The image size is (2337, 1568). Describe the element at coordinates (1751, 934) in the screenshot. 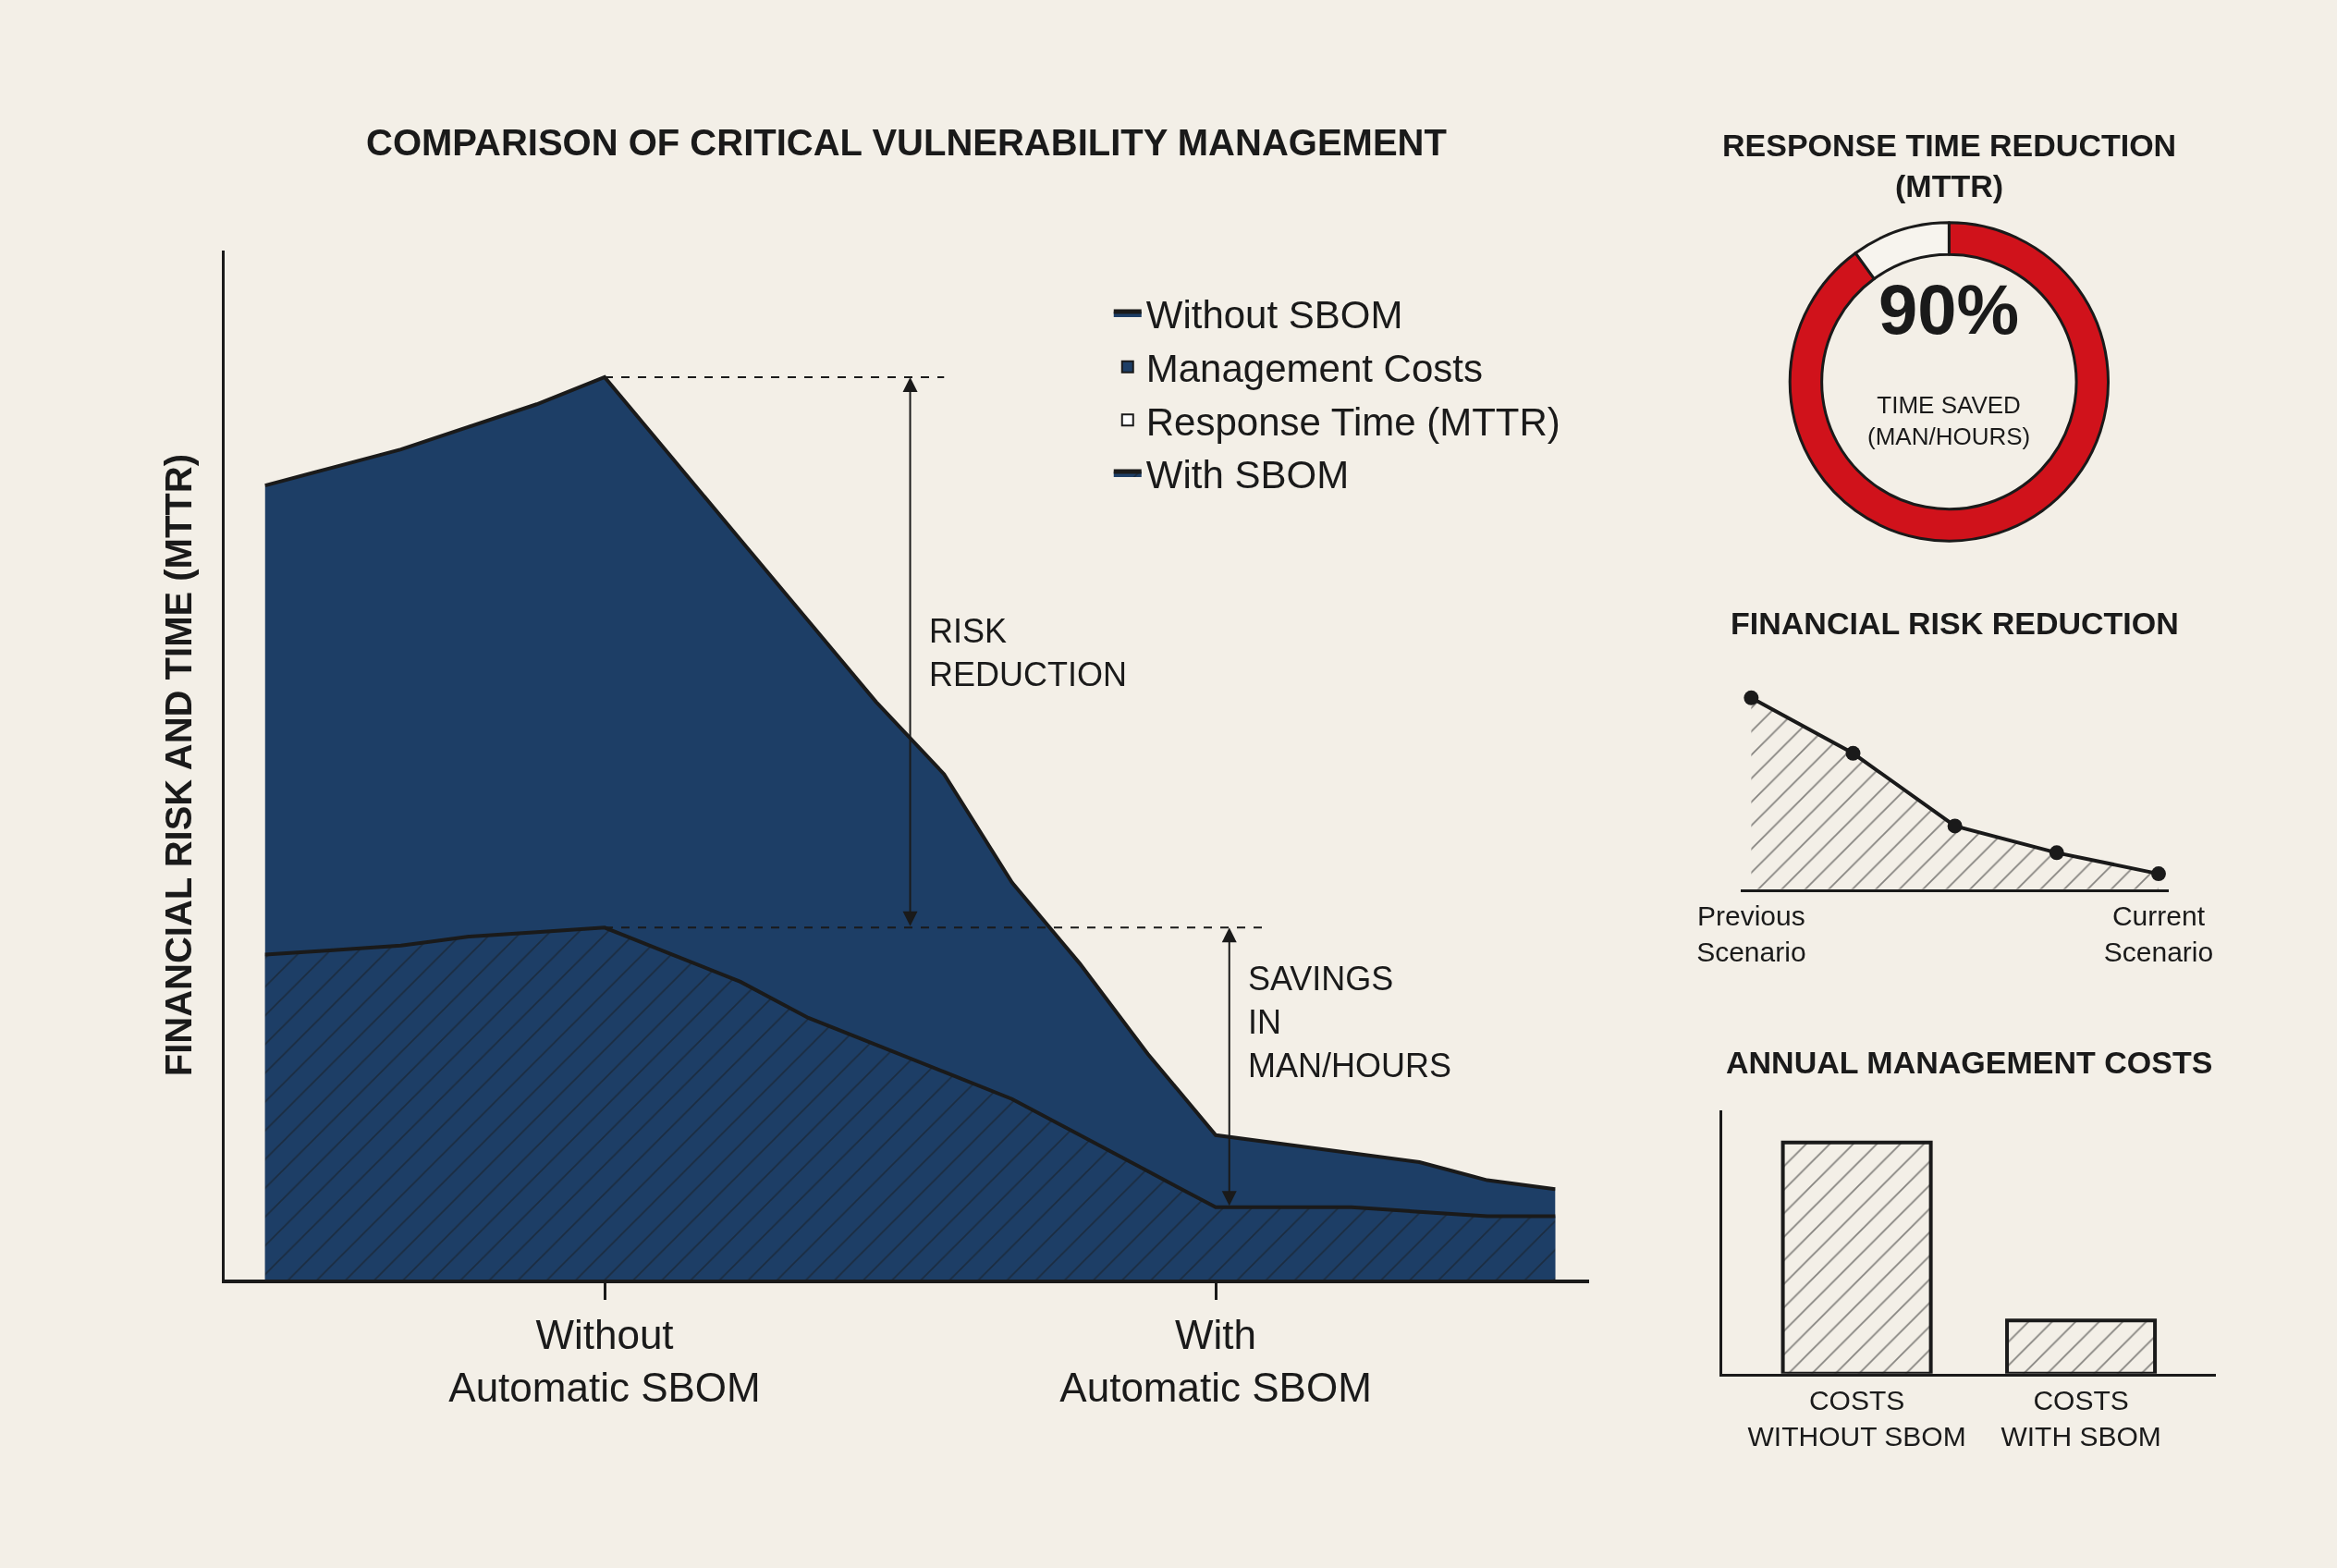

I see `x-tick-label: Previous Scenario` at that location.